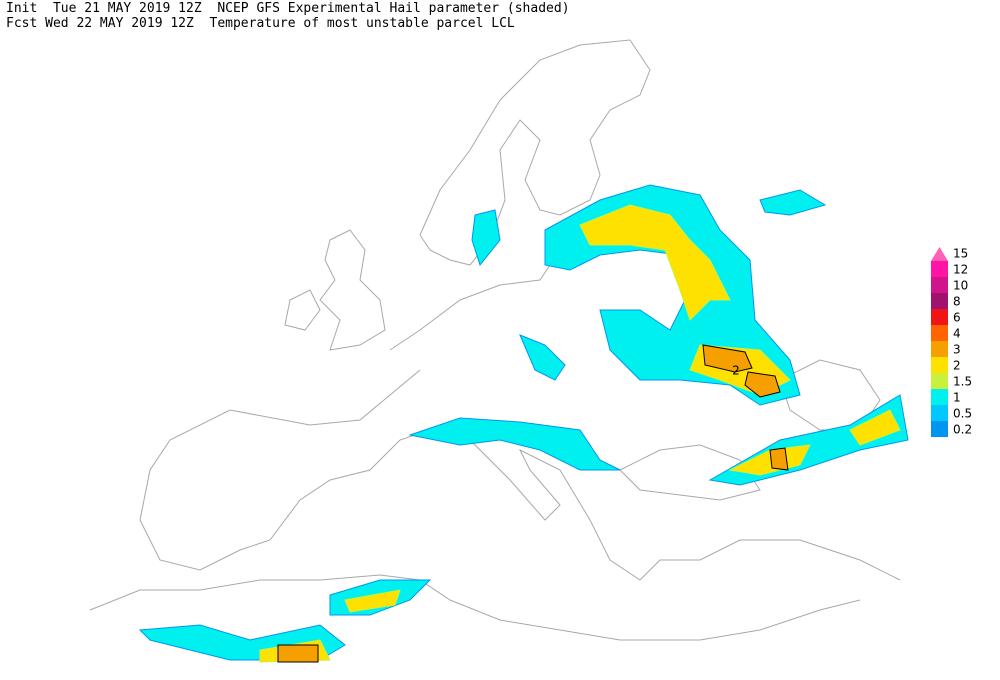 Image resolution: width=1000 pixels, height=680 pixels. I want to click on legend-label: 4, so click(957, 333).